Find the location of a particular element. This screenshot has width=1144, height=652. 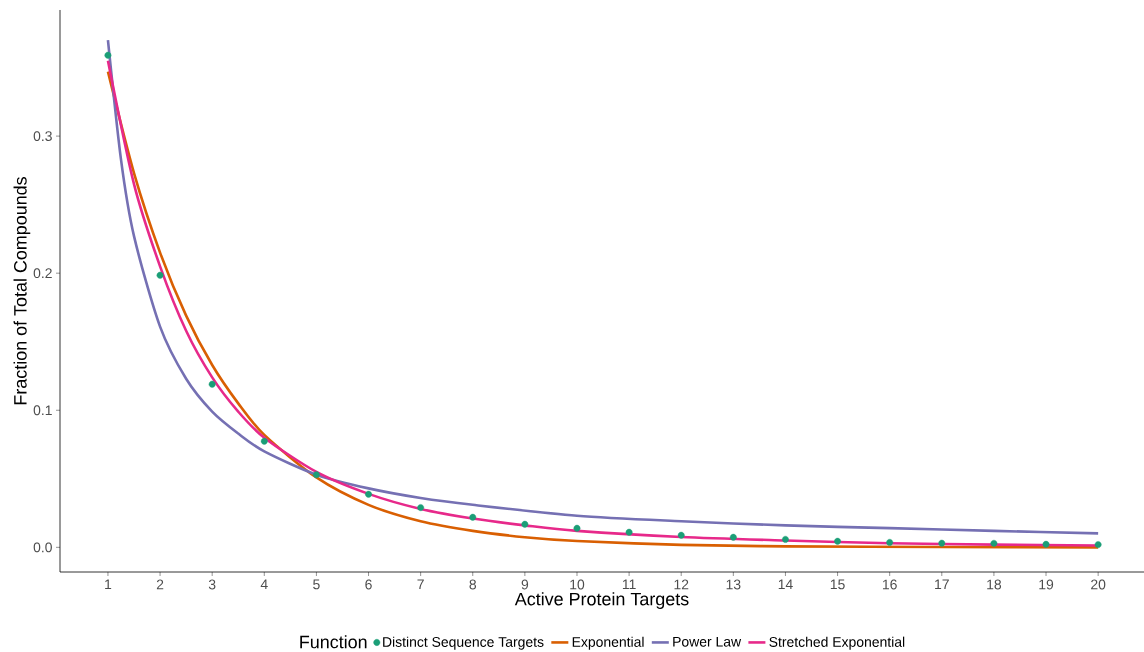

x-tick-label: 19 is located at coordinates (1046, 584).